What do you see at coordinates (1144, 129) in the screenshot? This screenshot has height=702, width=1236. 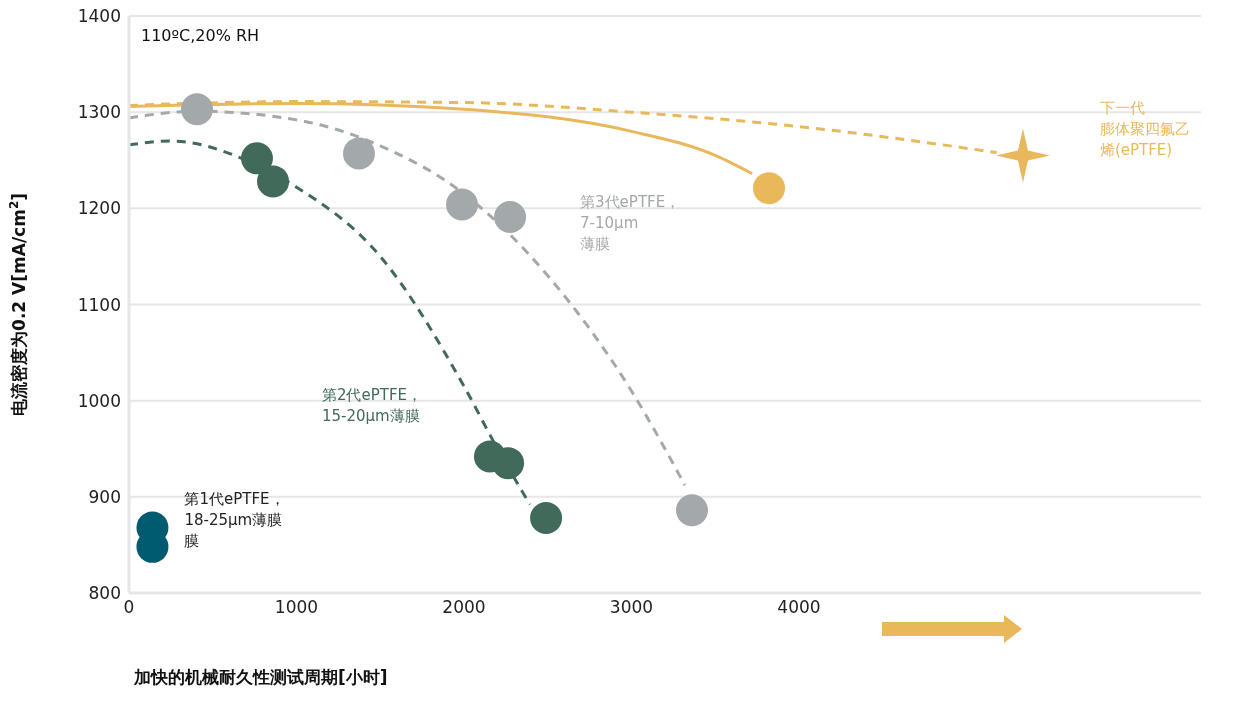 I see `text: 下一代膨体聚四氟乙烯(ePTFE)` at bounding box center [1144, 129].